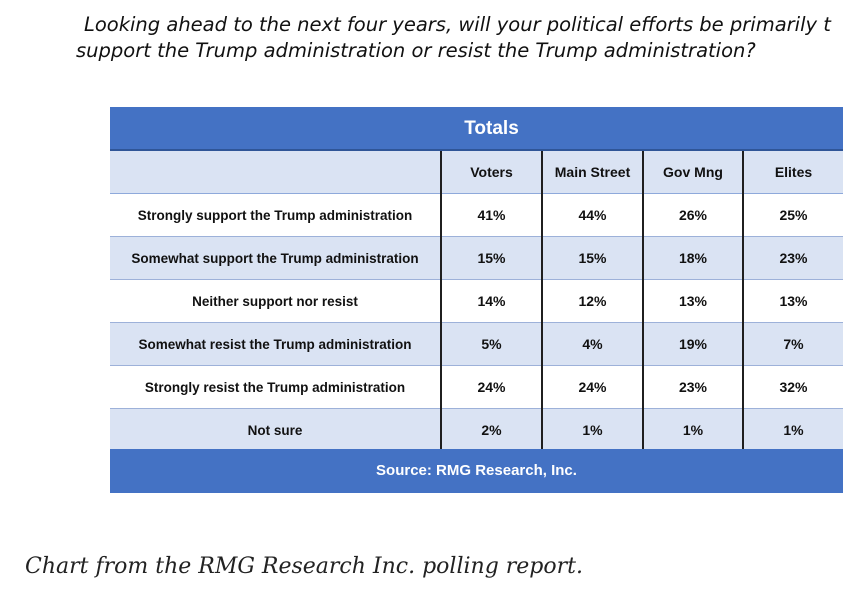  Describe the element at coordinates (491, 128) in the screenshot. I see `table-title: Totals` at that location.